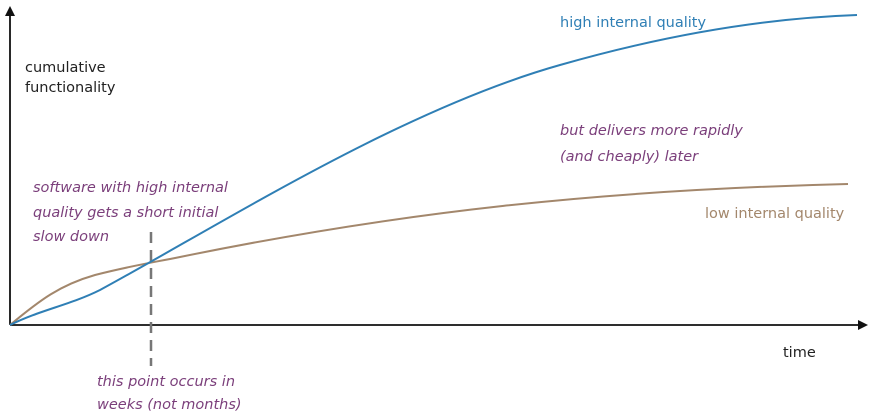 The width and height of the screenshot is (874, 414). Describe the element at coordinates (633, 23) in the screenshot. I see `curve-label: high internal quality` at that location.